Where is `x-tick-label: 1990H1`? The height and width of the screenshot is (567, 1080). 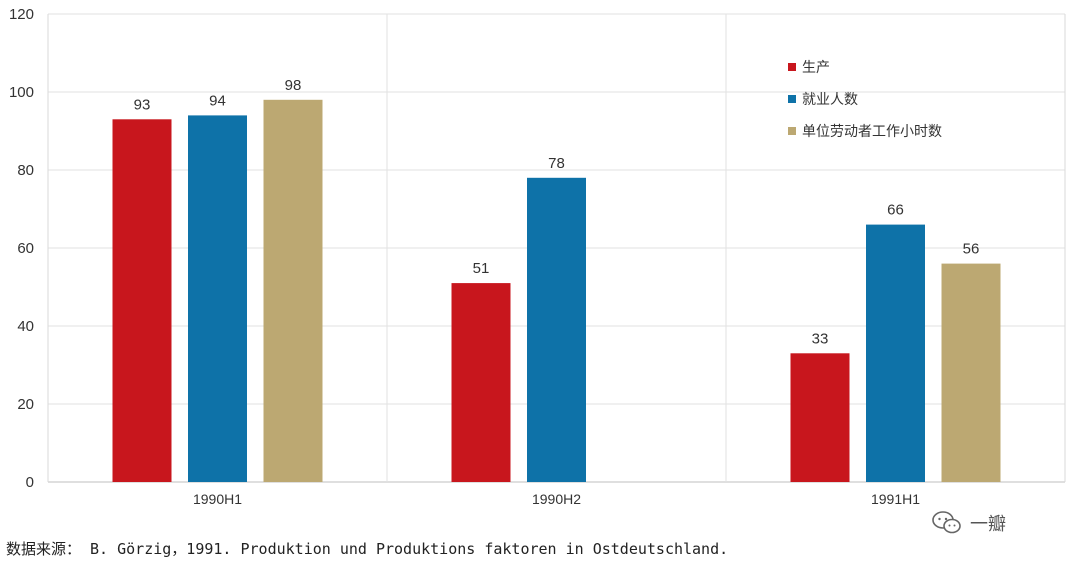
x-tick-label: 1990H1 is located at coordinates (217, 499).